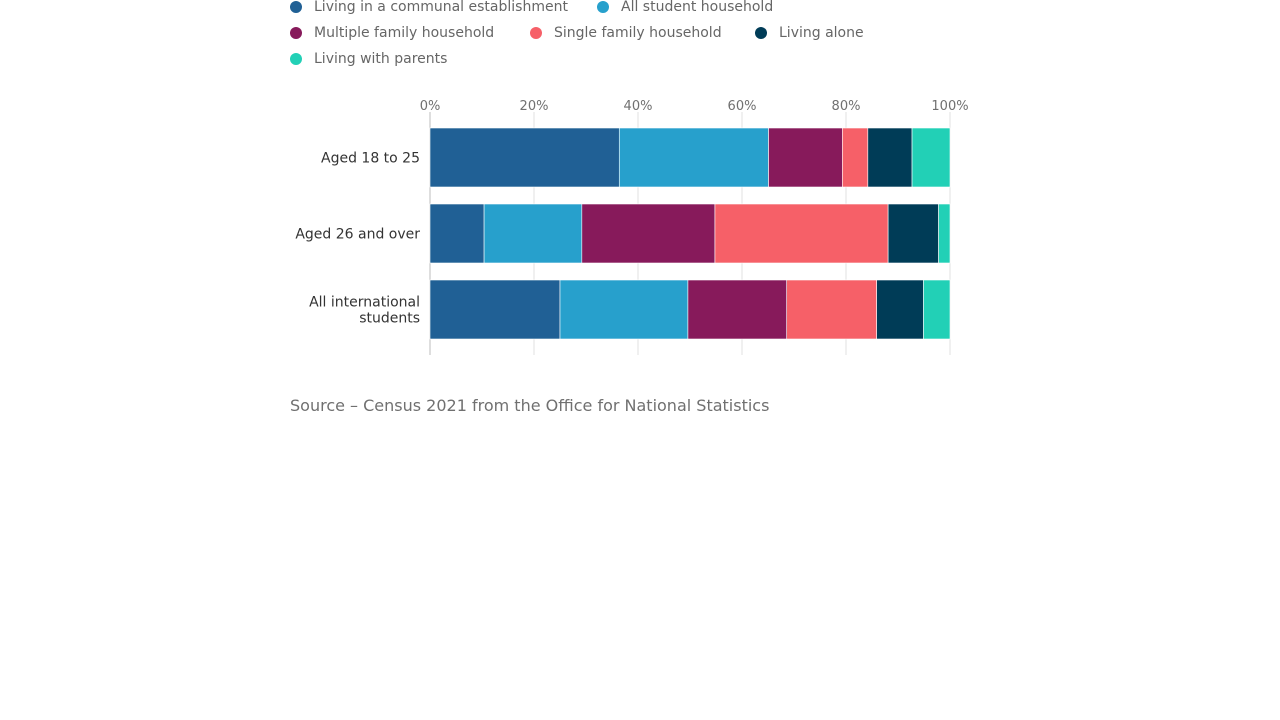  What do you see at coordinates (404, 33) in the screenshot?
I see `legend-label: Multiple family household` at bounding box center [404, 33].